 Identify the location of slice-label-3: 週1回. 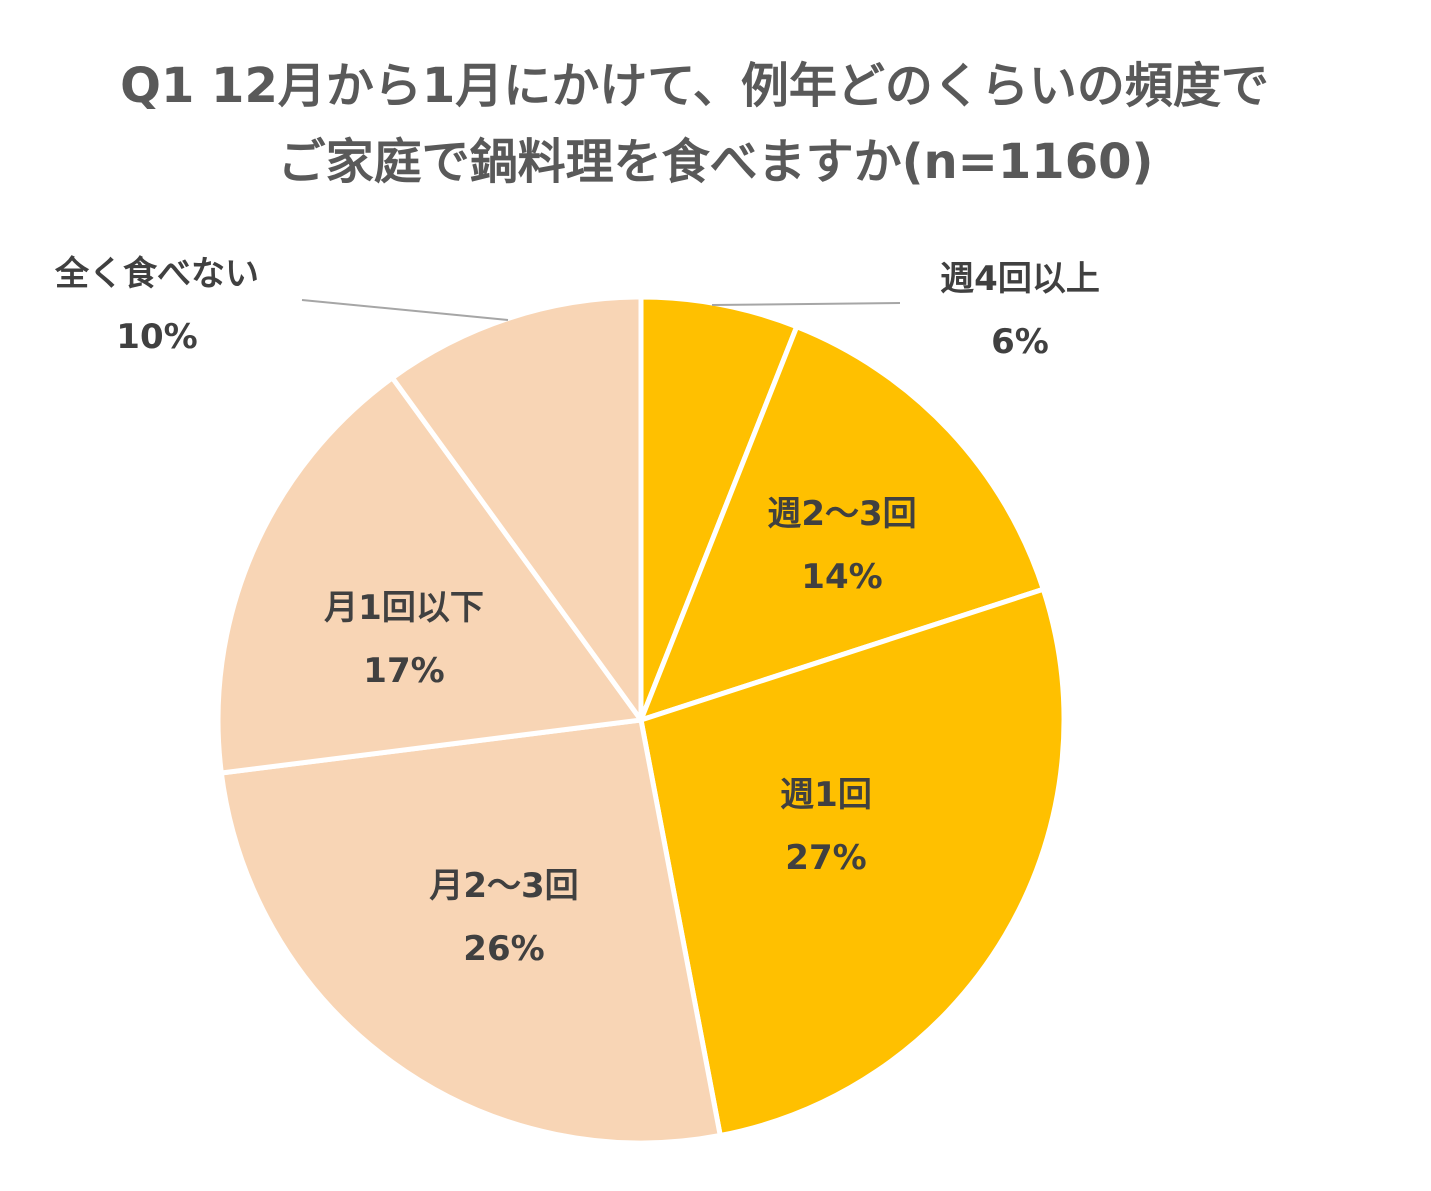
(826, 795).